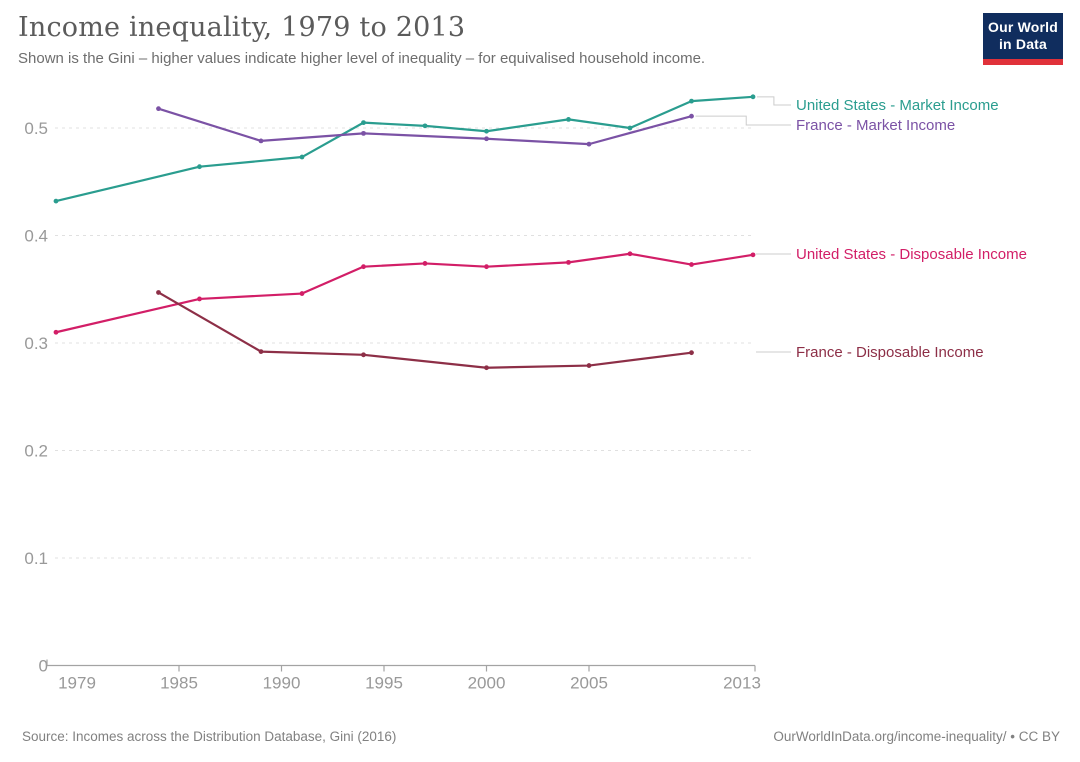 The height and width of the screenshot is (762, 1080). Describe the element at coordinates (36, 343) in the screenshot. I see `y-tick-label: 0.3` at that location.